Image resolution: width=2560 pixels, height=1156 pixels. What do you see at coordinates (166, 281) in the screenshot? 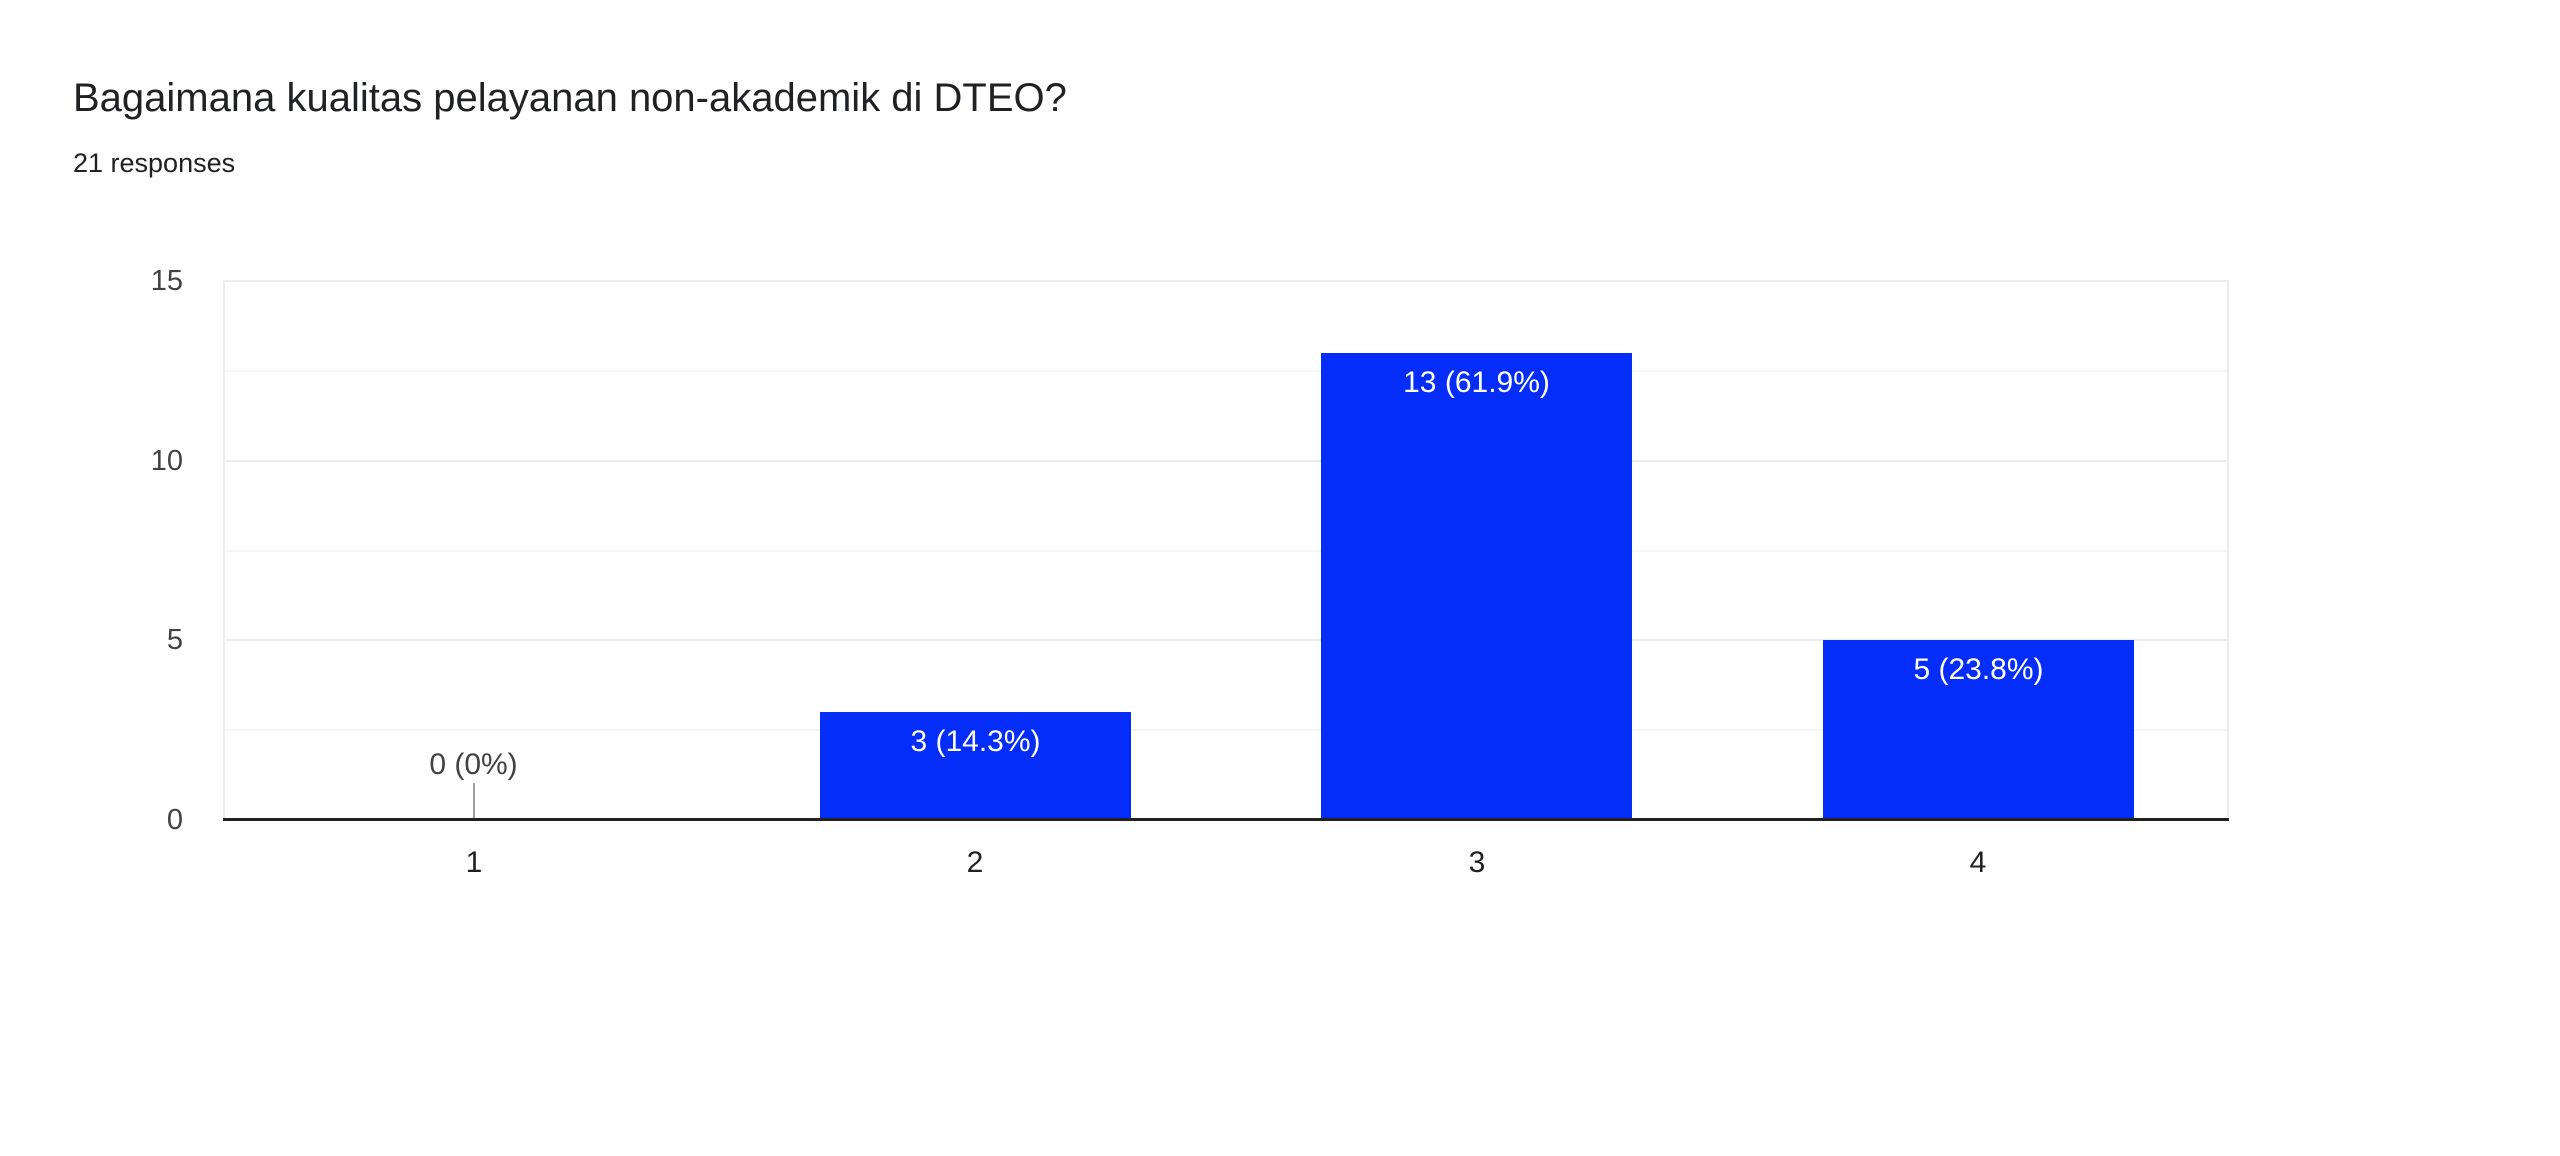
I see `y-axis-tick-label: 15` at bounding box center [166, 281].